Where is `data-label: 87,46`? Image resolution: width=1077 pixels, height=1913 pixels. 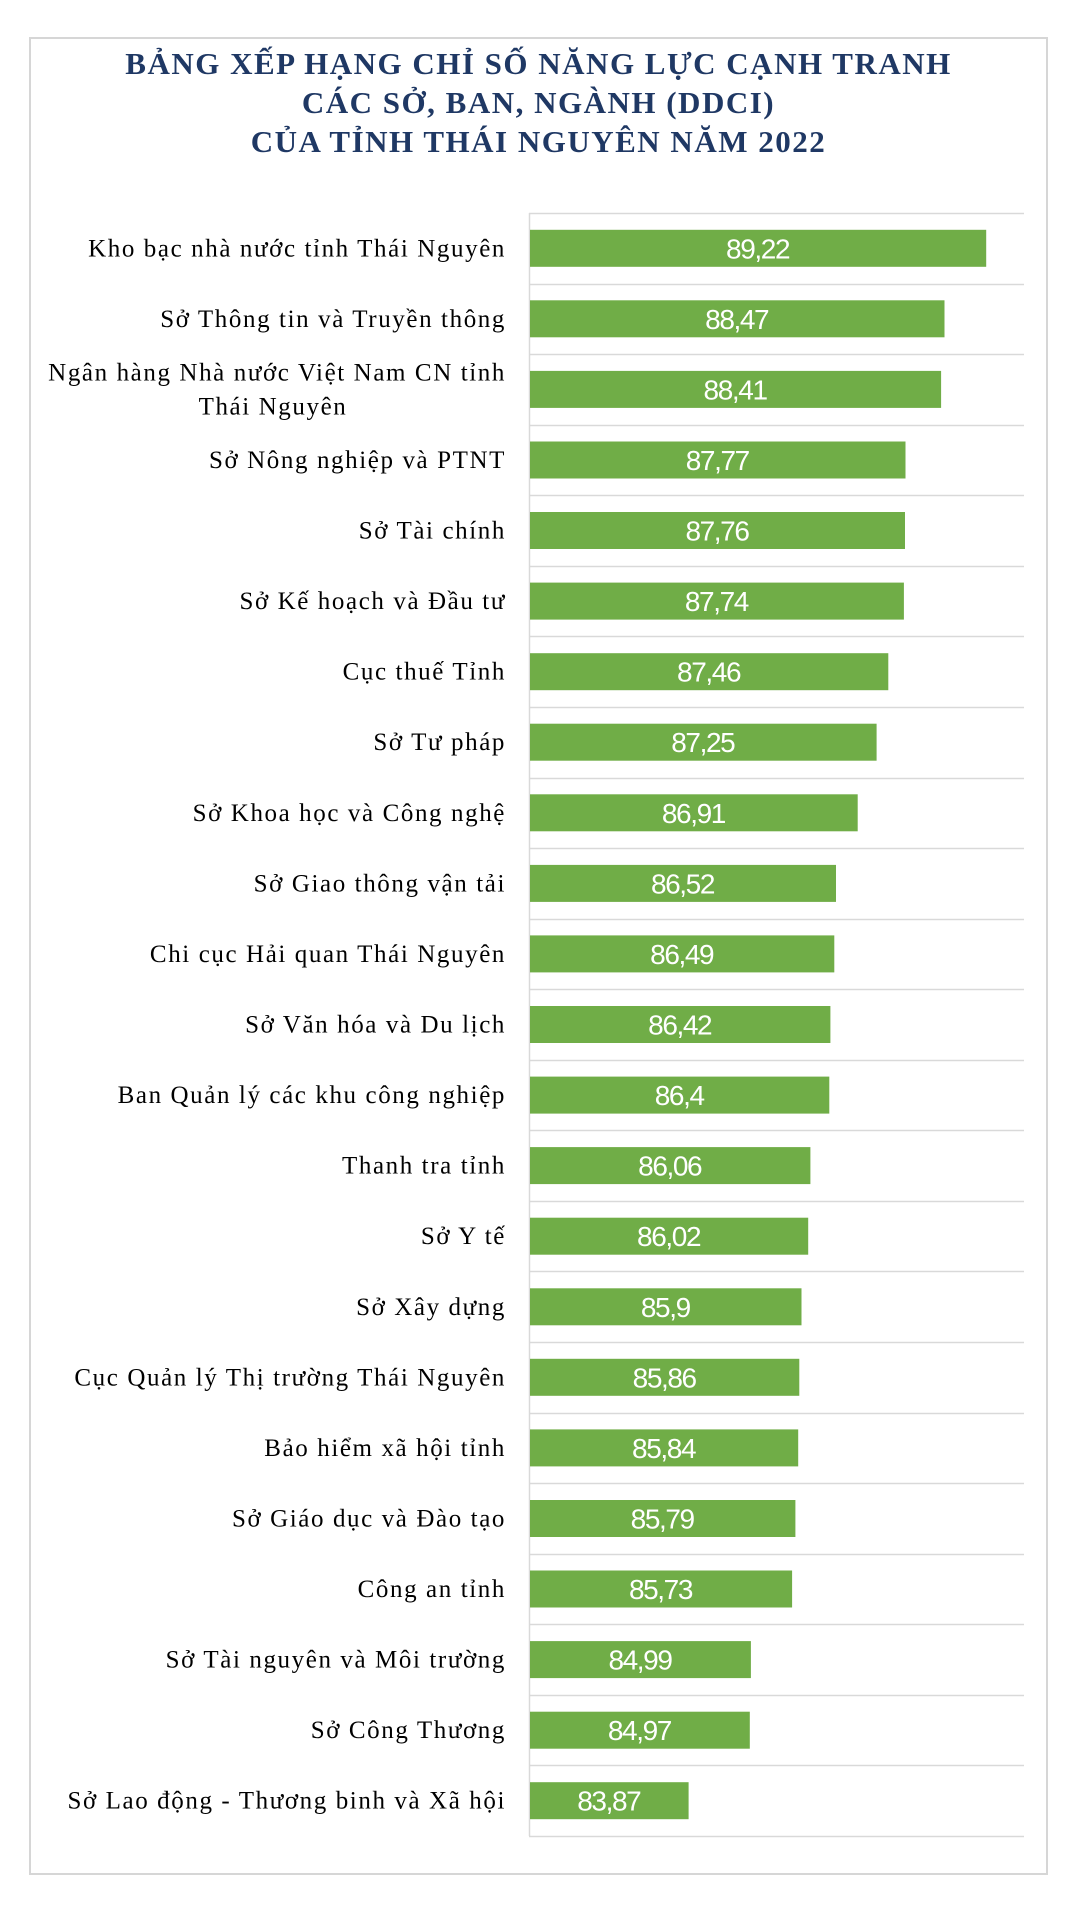 data-label: 87,46 is located at coordinates (709, 672).